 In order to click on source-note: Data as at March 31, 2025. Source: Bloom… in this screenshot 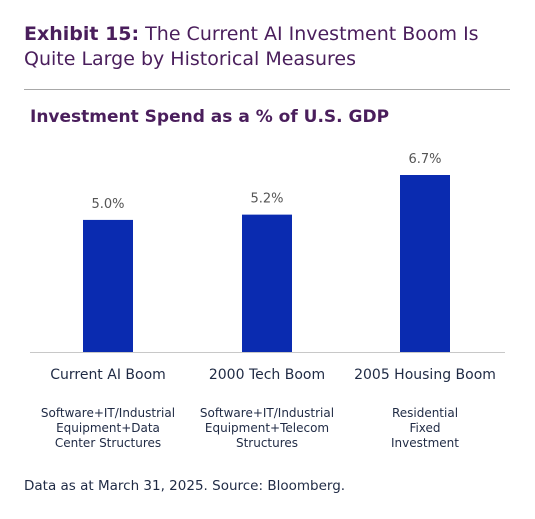, I will do `click(185, 486)`.